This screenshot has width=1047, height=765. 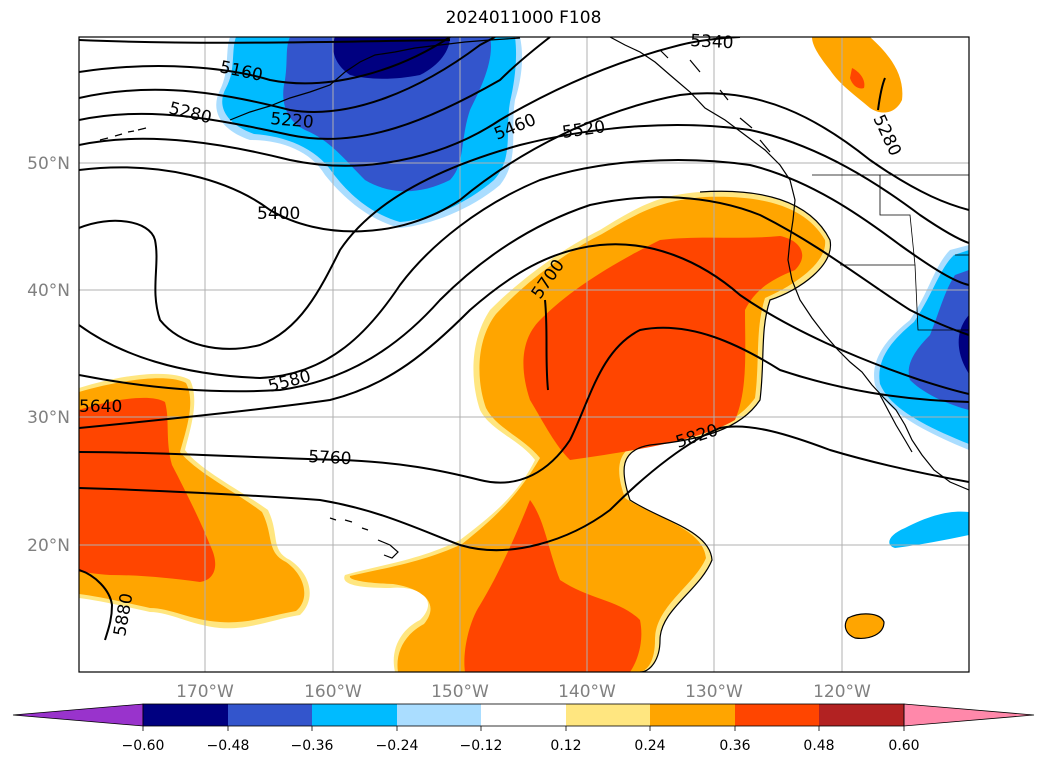 What do you see at coordinates (78, 715) in the screenshot?
I see `colorbar-under-triangle` at bounding box center [78, 715].